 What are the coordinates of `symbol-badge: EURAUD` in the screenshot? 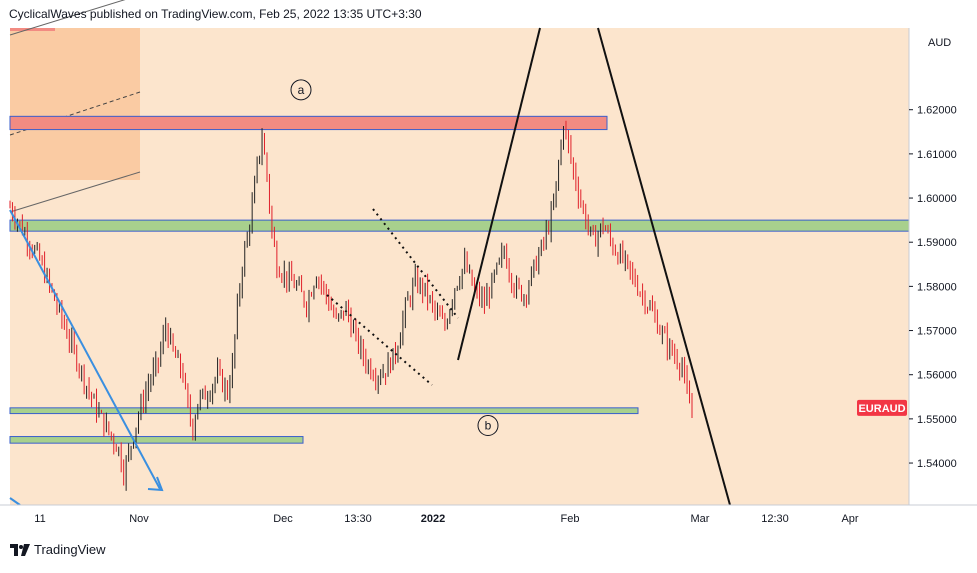 It's located at (882, 407).